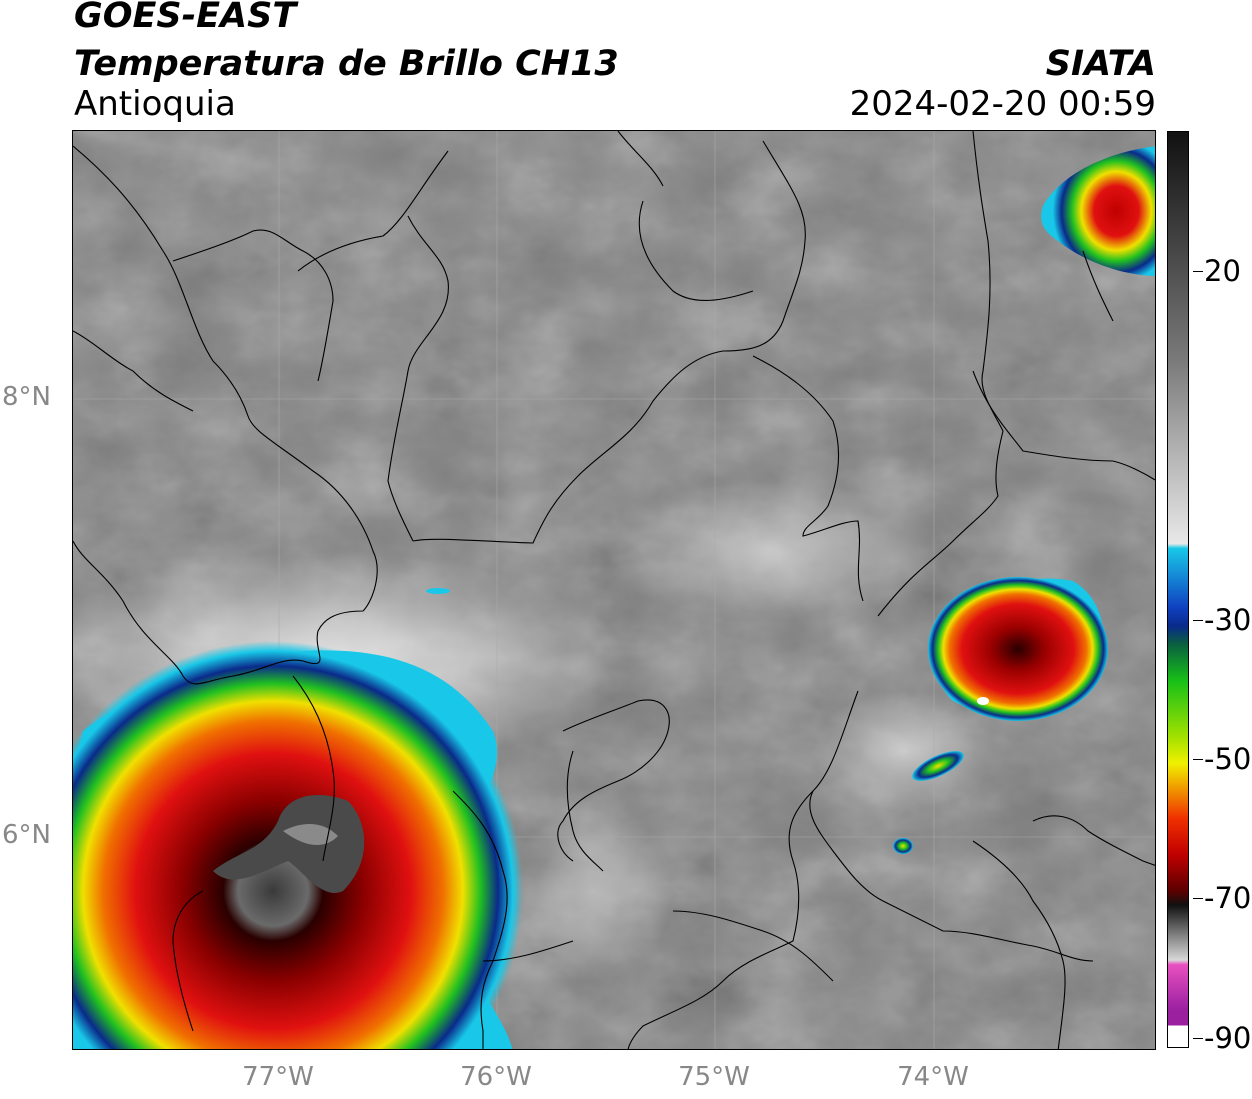 This screenshot has height=1099, width=1252. Describe the element at coordinates (26, 397) in the screenshot. I see `lat-label-8n: 8°N` at that location.